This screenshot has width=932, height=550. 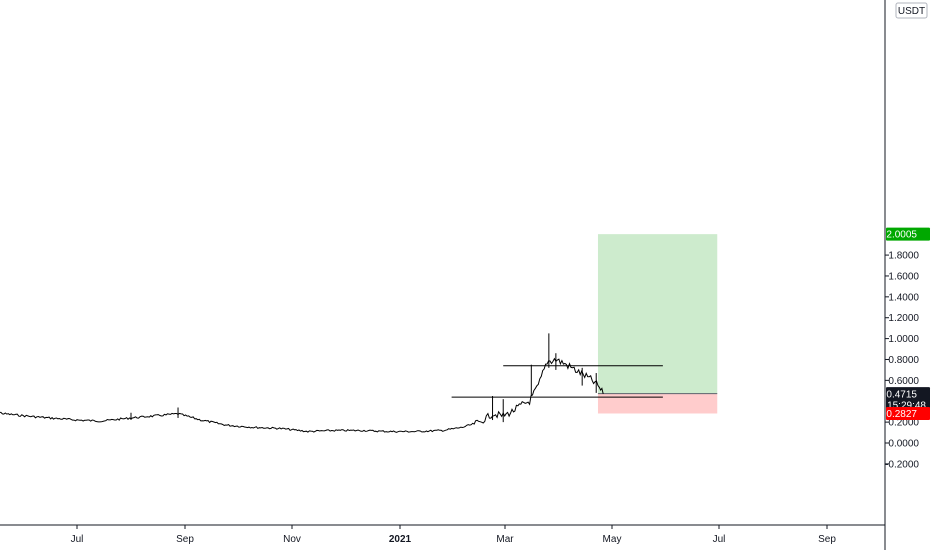 What do you see at coordinates (903, 297) in the screenshot?
I see `price-tick-label: 1.4000` at bounding box center [903, 297].